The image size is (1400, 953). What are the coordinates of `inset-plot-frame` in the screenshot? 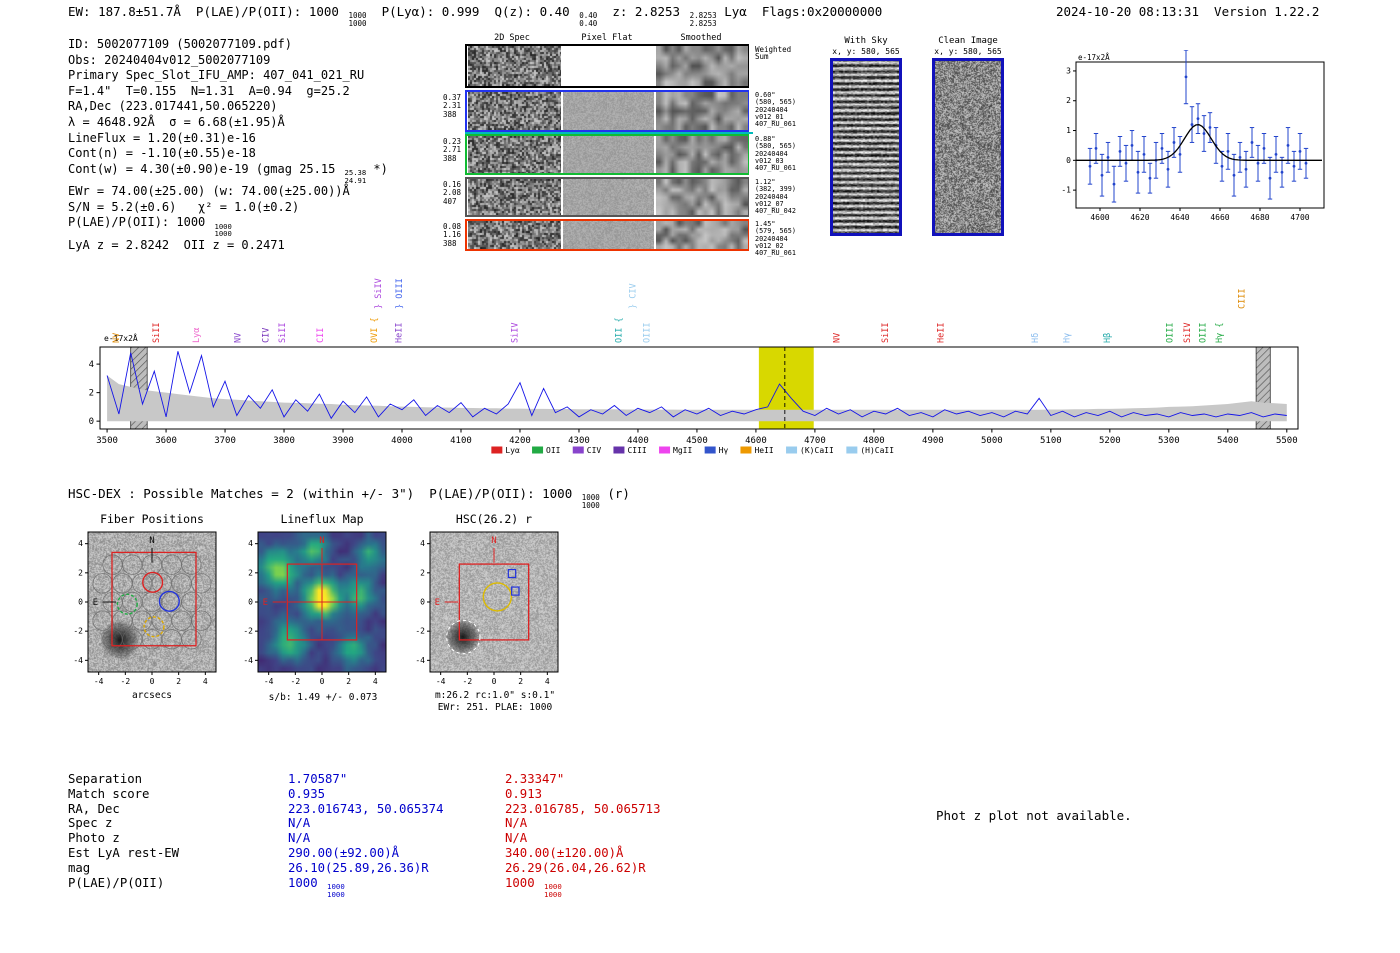 It's located at (1200, 135).